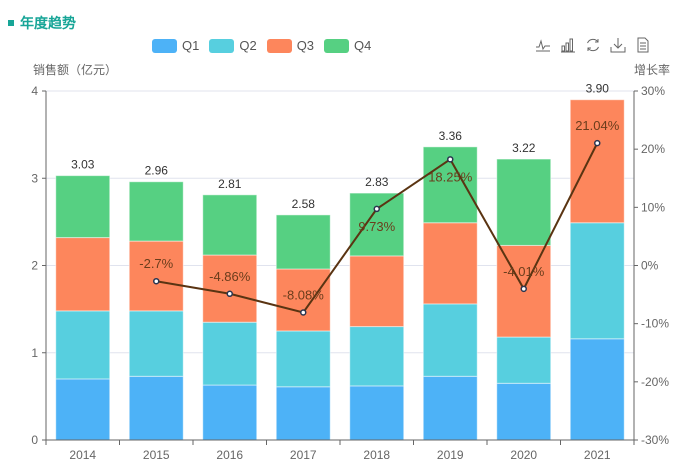 The width and height of the screenshot is (691, 469). Describe the element at coordinates (618, 45) in the screenshot. I see `download-icon` at that location.